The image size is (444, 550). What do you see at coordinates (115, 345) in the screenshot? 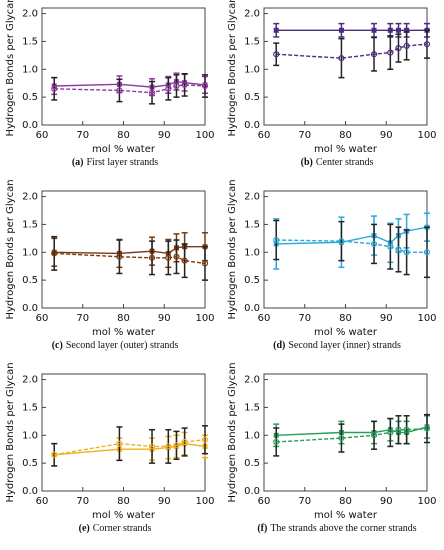
I see `caption: (c) Second layer (outer) strands` at bounding box center [115, 345].